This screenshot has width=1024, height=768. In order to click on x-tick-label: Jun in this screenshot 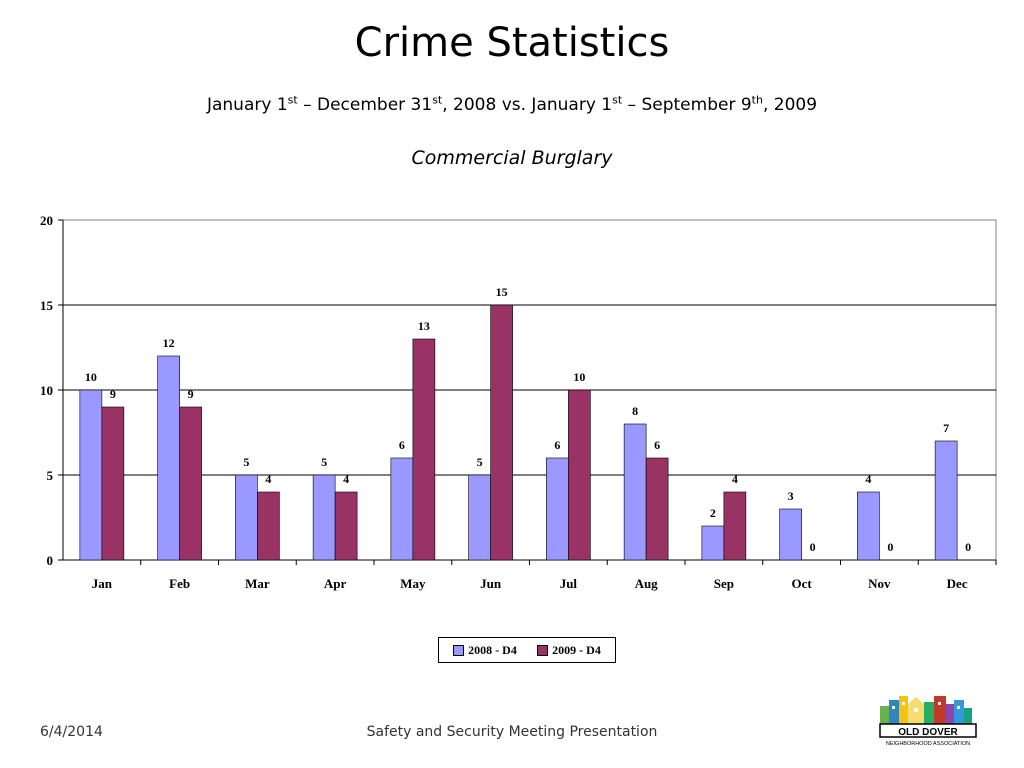, I will do `click(491, 583)`.